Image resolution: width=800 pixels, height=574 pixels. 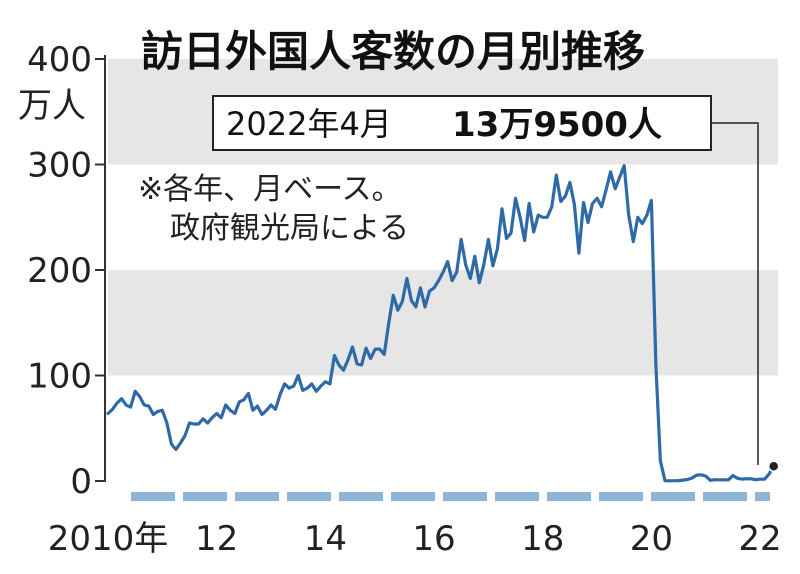 I want to click on chart-note-line-1: ※各年、月ベース。, so click(x=270, y=189).